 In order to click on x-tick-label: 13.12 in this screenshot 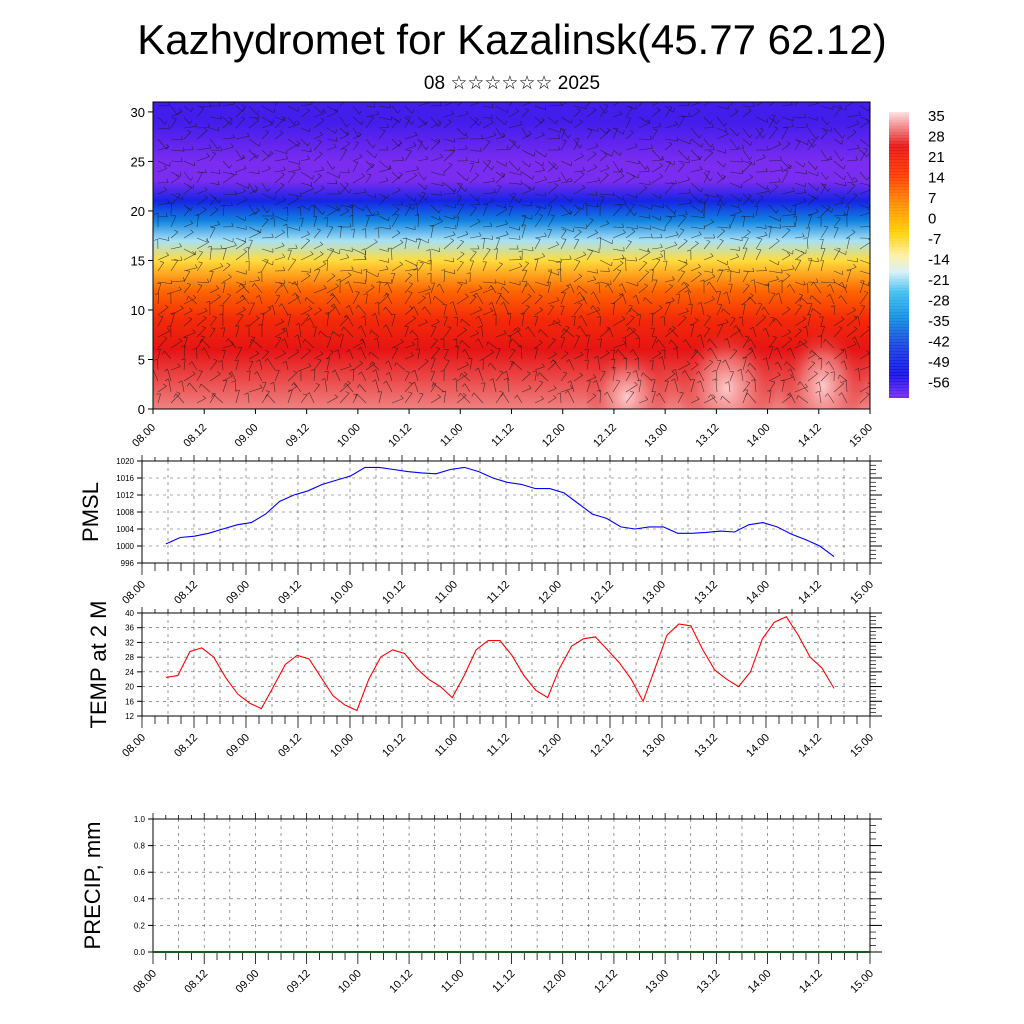, I will do `click(709, 982)`.